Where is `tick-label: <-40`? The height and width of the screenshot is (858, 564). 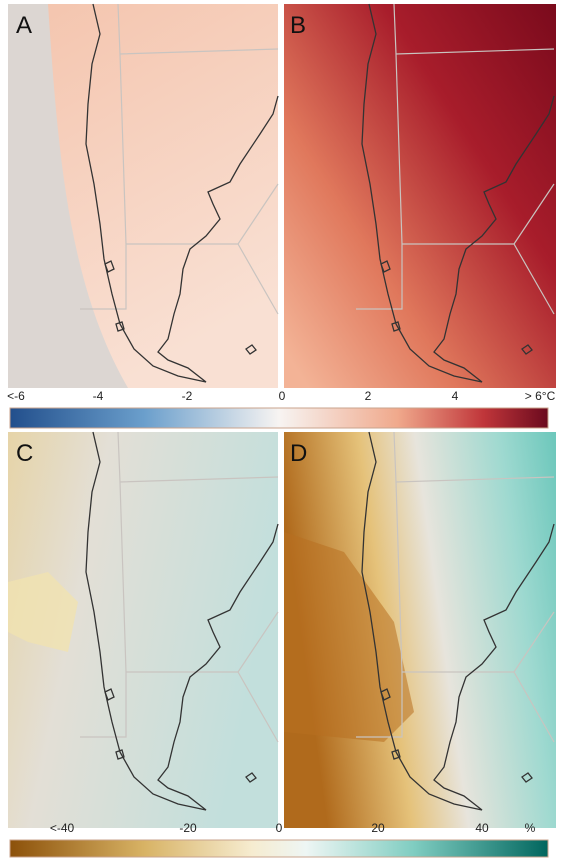
tick-label: <-40 is located at coordinates (62, 828).